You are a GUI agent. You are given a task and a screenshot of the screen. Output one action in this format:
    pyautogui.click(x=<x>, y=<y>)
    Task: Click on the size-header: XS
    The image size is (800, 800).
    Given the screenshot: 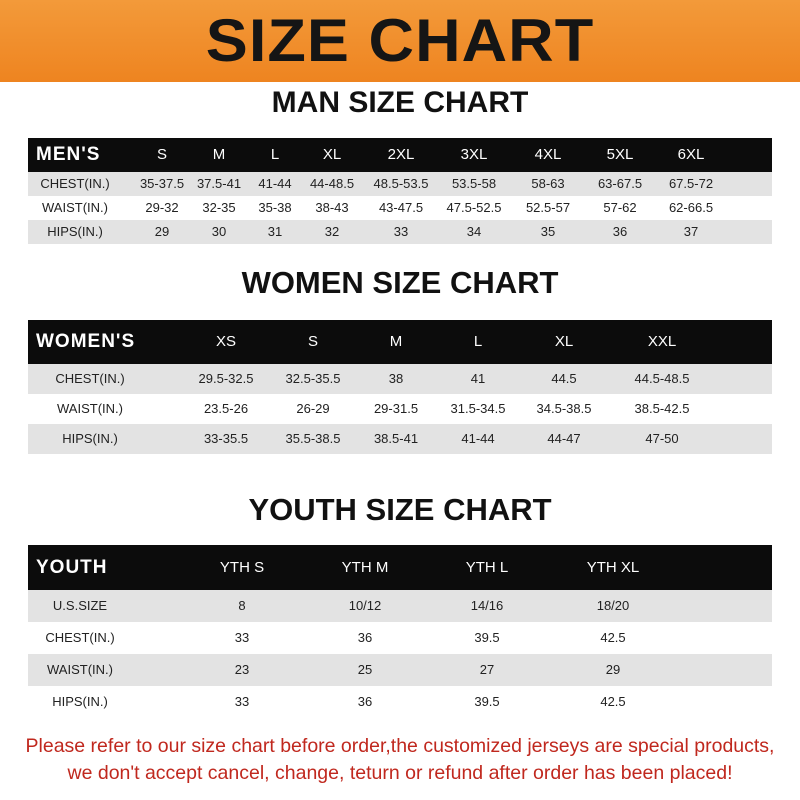 What is the action you would take?
    pyautogui.click(x=226, y=341)
    